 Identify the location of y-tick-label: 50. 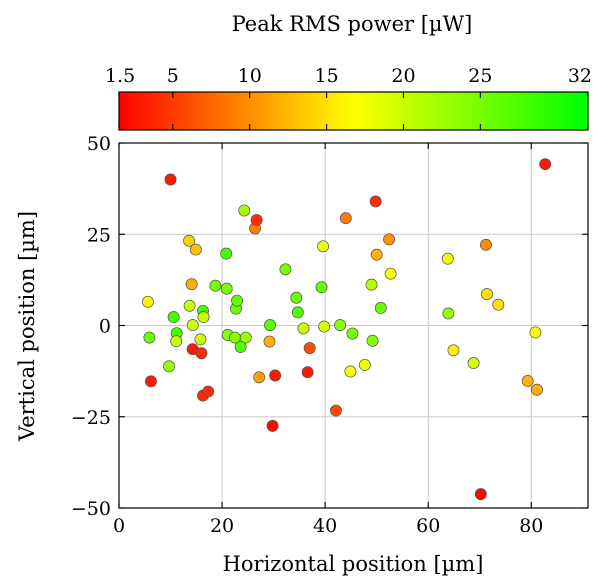
(99, 144).